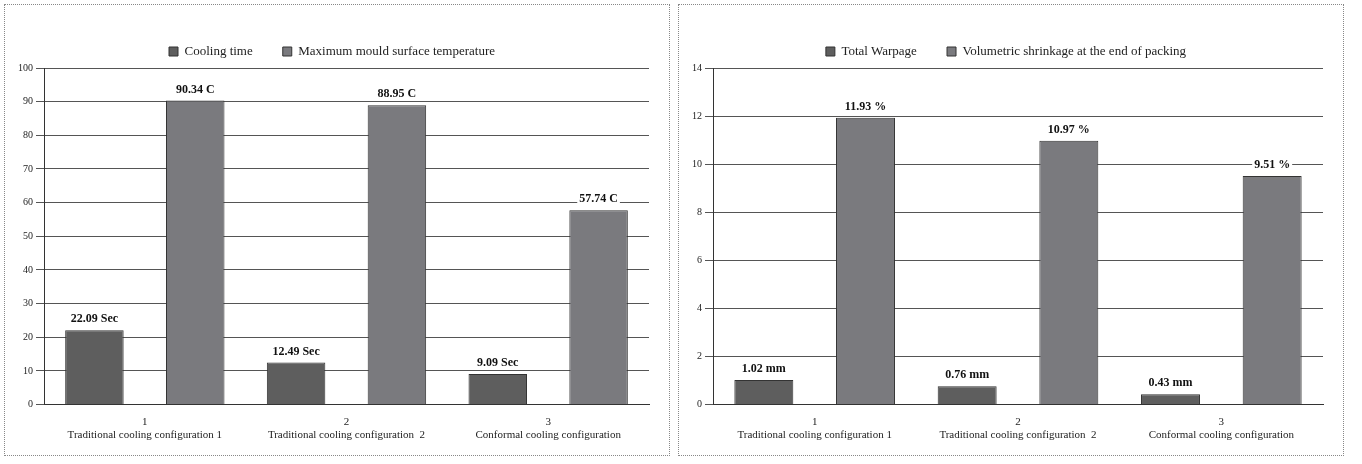 Image resolution: width=1362 pixels, height=464 pixels. Describe the element at coordinates (28, 168) in the screenshot. I see `y-tick-label: 70` at that location.